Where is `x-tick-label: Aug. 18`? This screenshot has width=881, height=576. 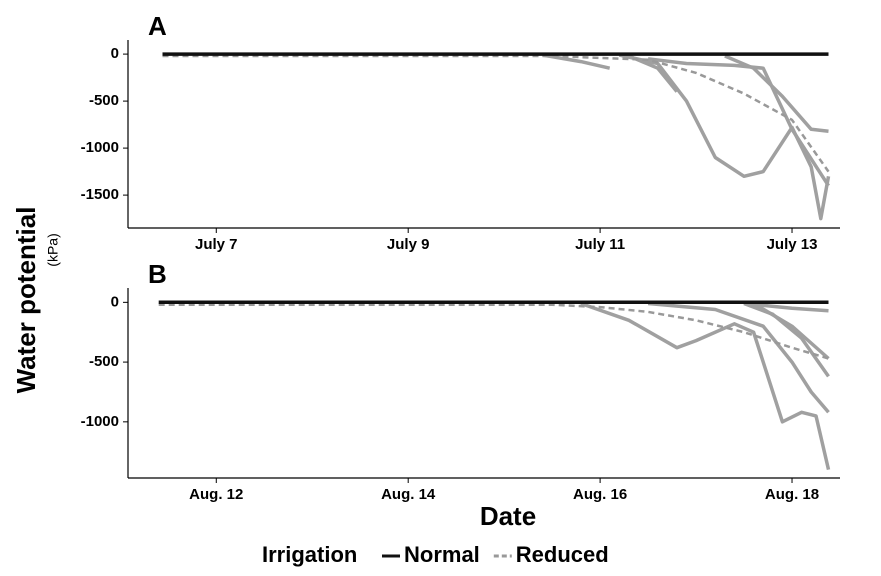 x-tick-label: Aug. 18 is located at coordinates (792, 494).